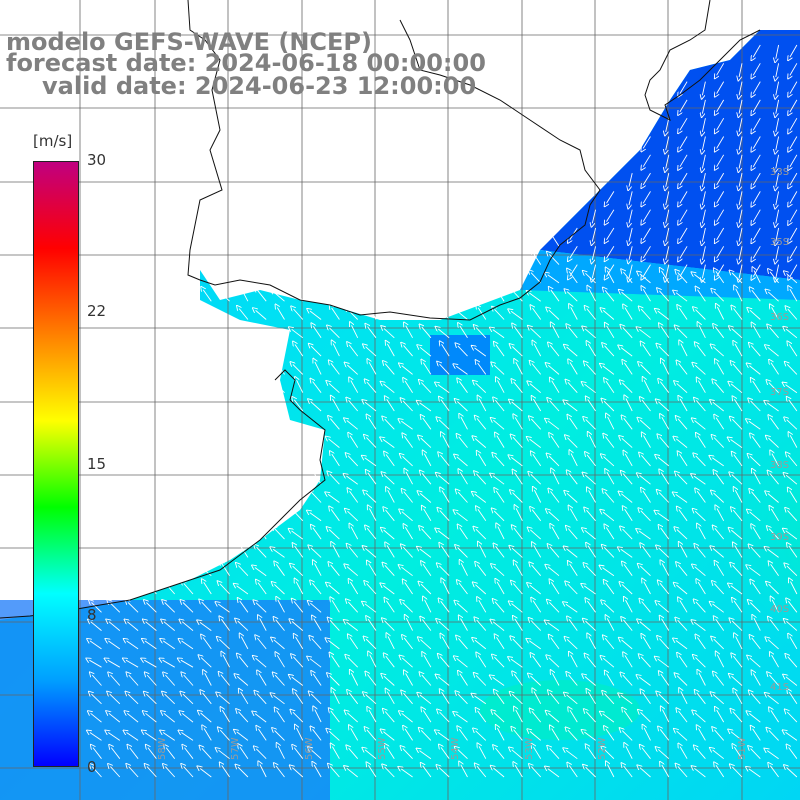 Image resolution: width=800 pixels, height=800 pixels. What do you see at coordinates (779, 430) in the screenshot?
I see `latitude-labels: 33S 35S 36S 37S 38S 39S 40S 41S` at bounding box center [779, 430].